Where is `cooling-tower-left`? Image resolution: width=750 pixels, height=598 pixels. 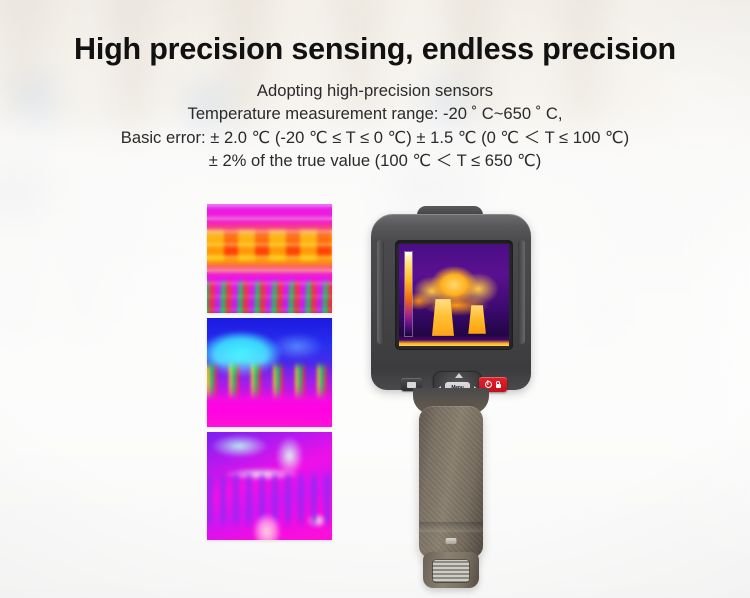 cooling-tower-left is located at coordinates (443, 317).